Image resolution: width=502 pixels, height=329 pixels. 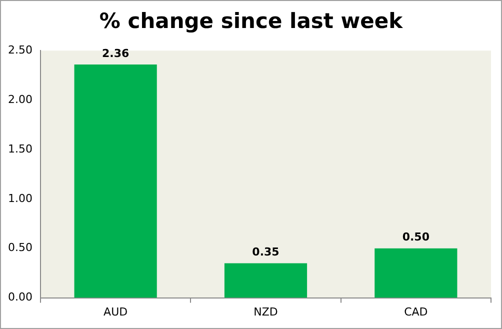 What do you see at coordinates (20, 99) in the screenshot?
I see `y-tick-label: 2.00` at bounding box center [20, 99].